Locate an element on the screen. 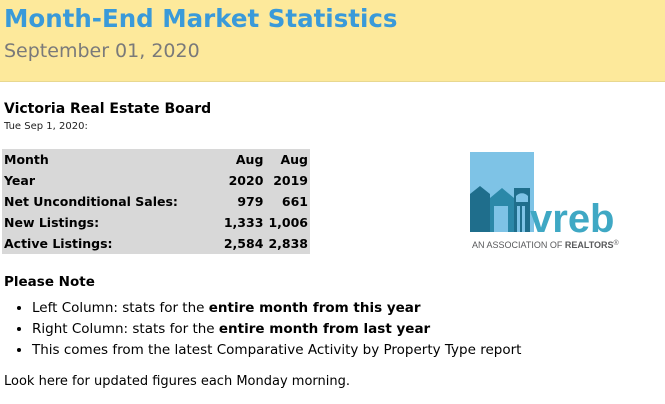 The height and width of the screenshot is (404, 665). note-heading: Please Note is located at coordinates (49, 282).